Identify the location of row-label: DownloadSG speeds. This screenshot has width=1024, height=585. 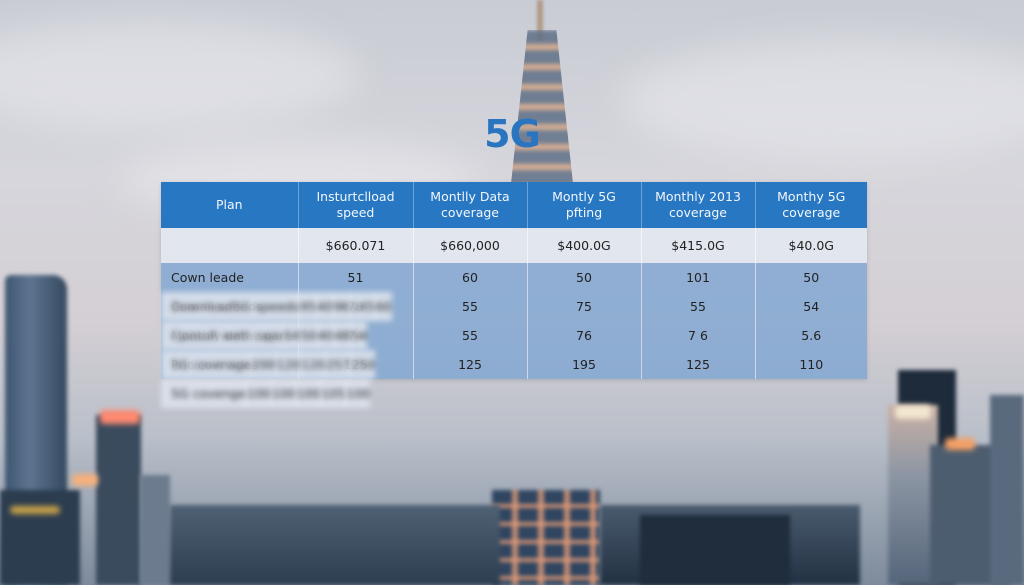
(231, 306).